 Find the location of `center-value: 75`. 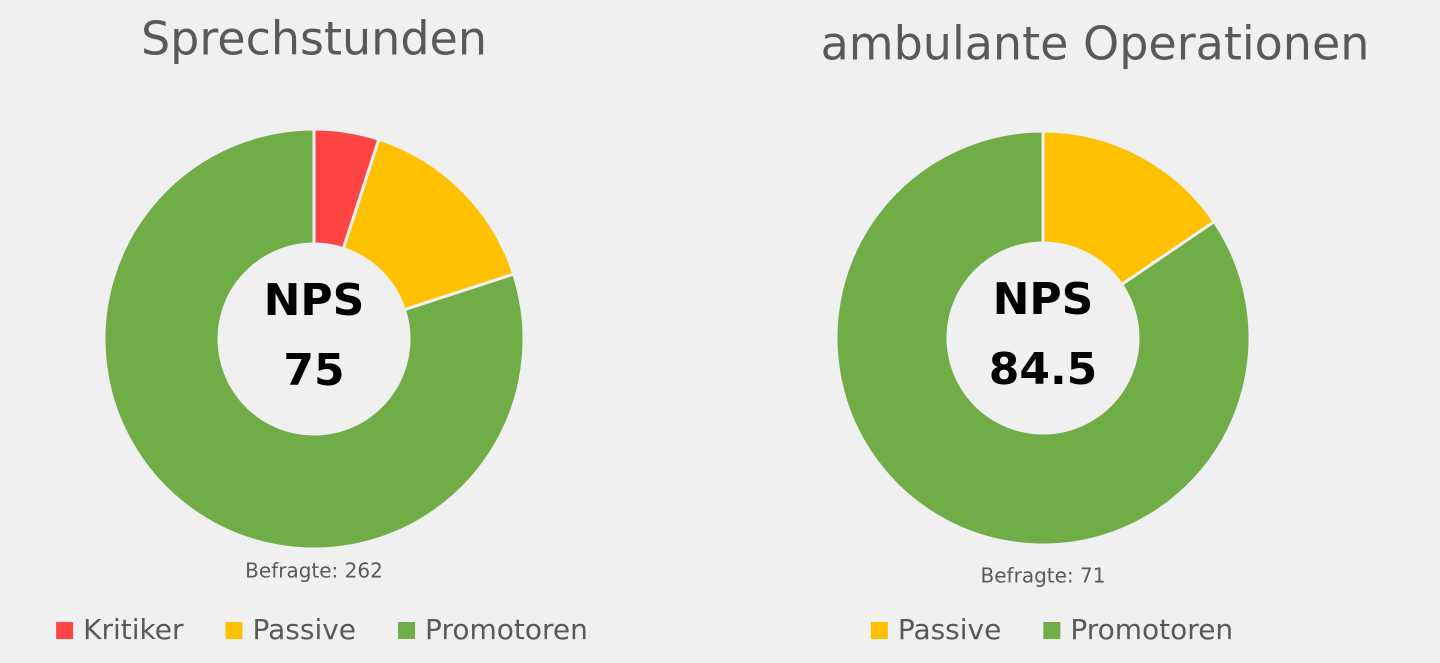

center-value: 75 is located at coordinates (313, 370).